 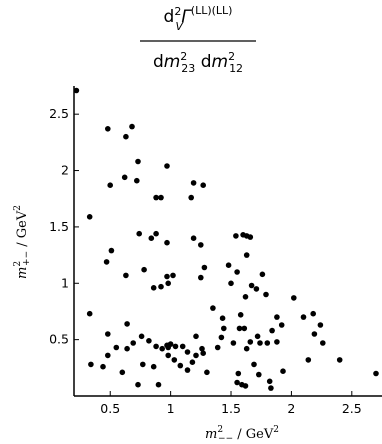 What do you see at coordinates (291, 408) in the screenshot?
I see `x-tick-label: 2` at bounding box center [291, 408].